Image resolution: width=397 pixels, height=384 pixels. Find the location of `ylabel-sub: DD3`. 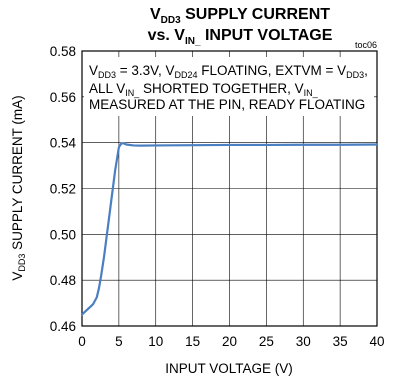

ylabel-sub: DD3 is located at coordinates (22, 263).